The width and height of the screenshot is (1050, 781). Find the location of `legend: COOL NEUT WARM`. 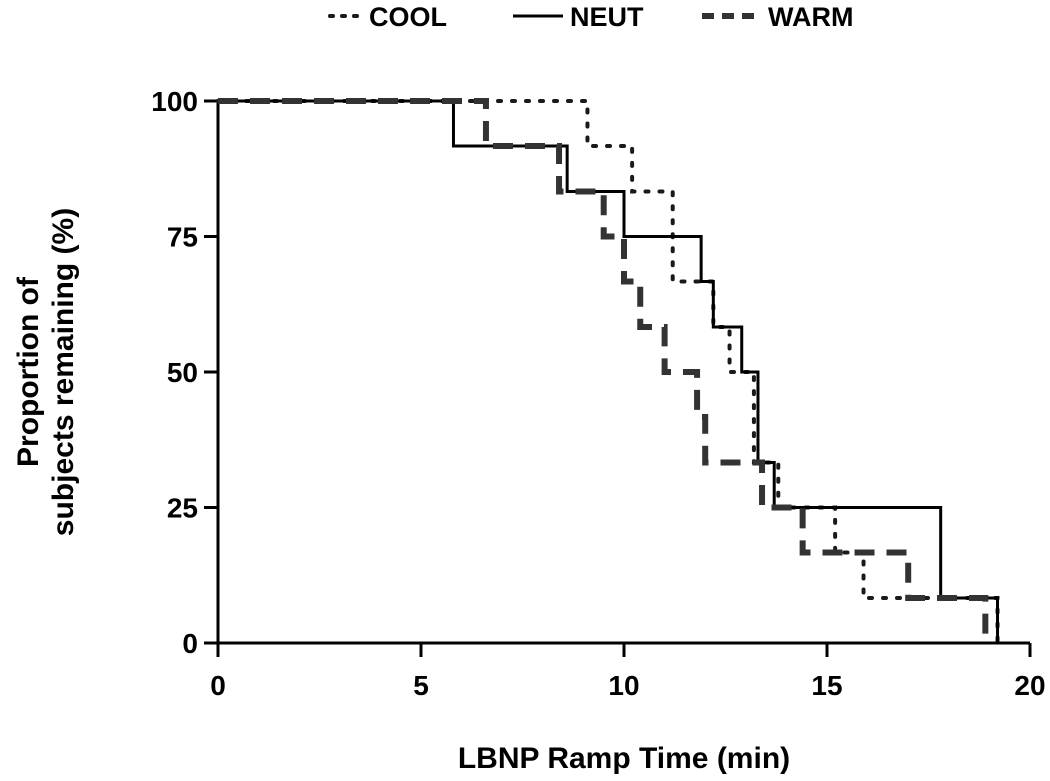

legend: COOL NEUT WARM is located at coordinates (590, 17).